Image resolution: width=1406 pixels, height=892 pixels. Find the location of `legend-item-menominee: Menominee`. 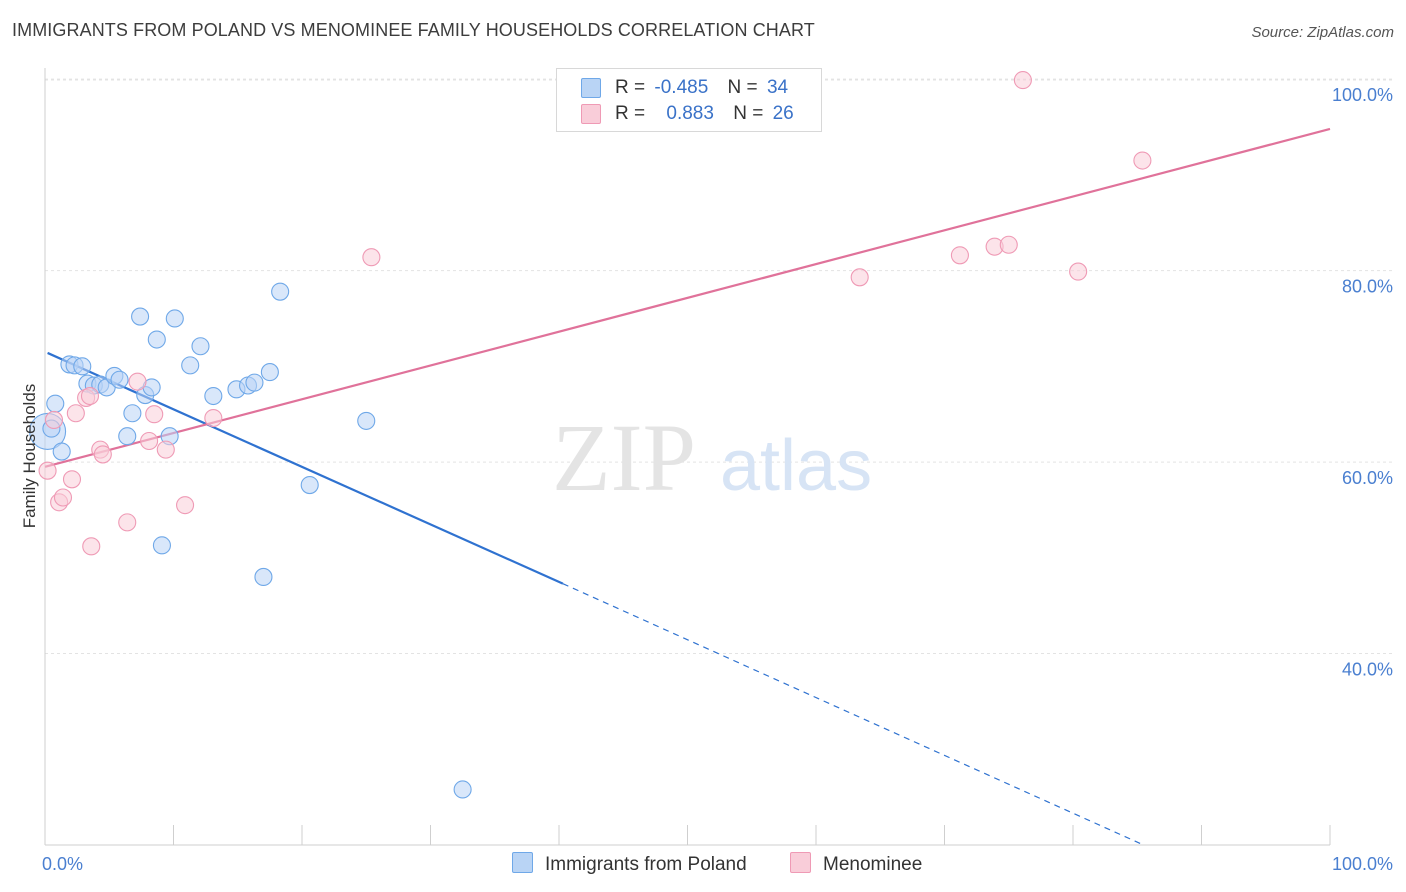

legend-item-menominee: Menominee is located at coordinates (856, 864).